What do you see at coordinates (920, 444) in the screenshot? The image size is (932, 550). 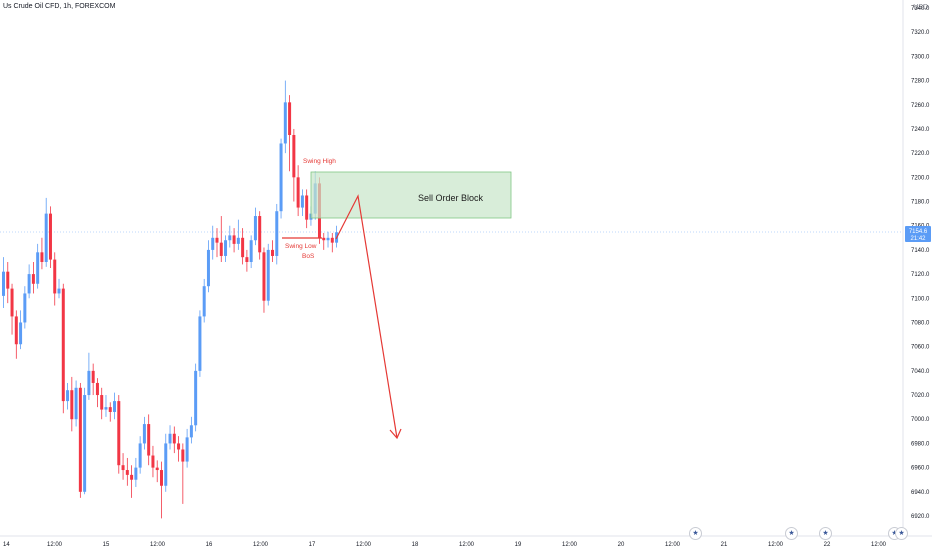 I see `y-tick-label: 6980.0` at bounding box center [920, 444].